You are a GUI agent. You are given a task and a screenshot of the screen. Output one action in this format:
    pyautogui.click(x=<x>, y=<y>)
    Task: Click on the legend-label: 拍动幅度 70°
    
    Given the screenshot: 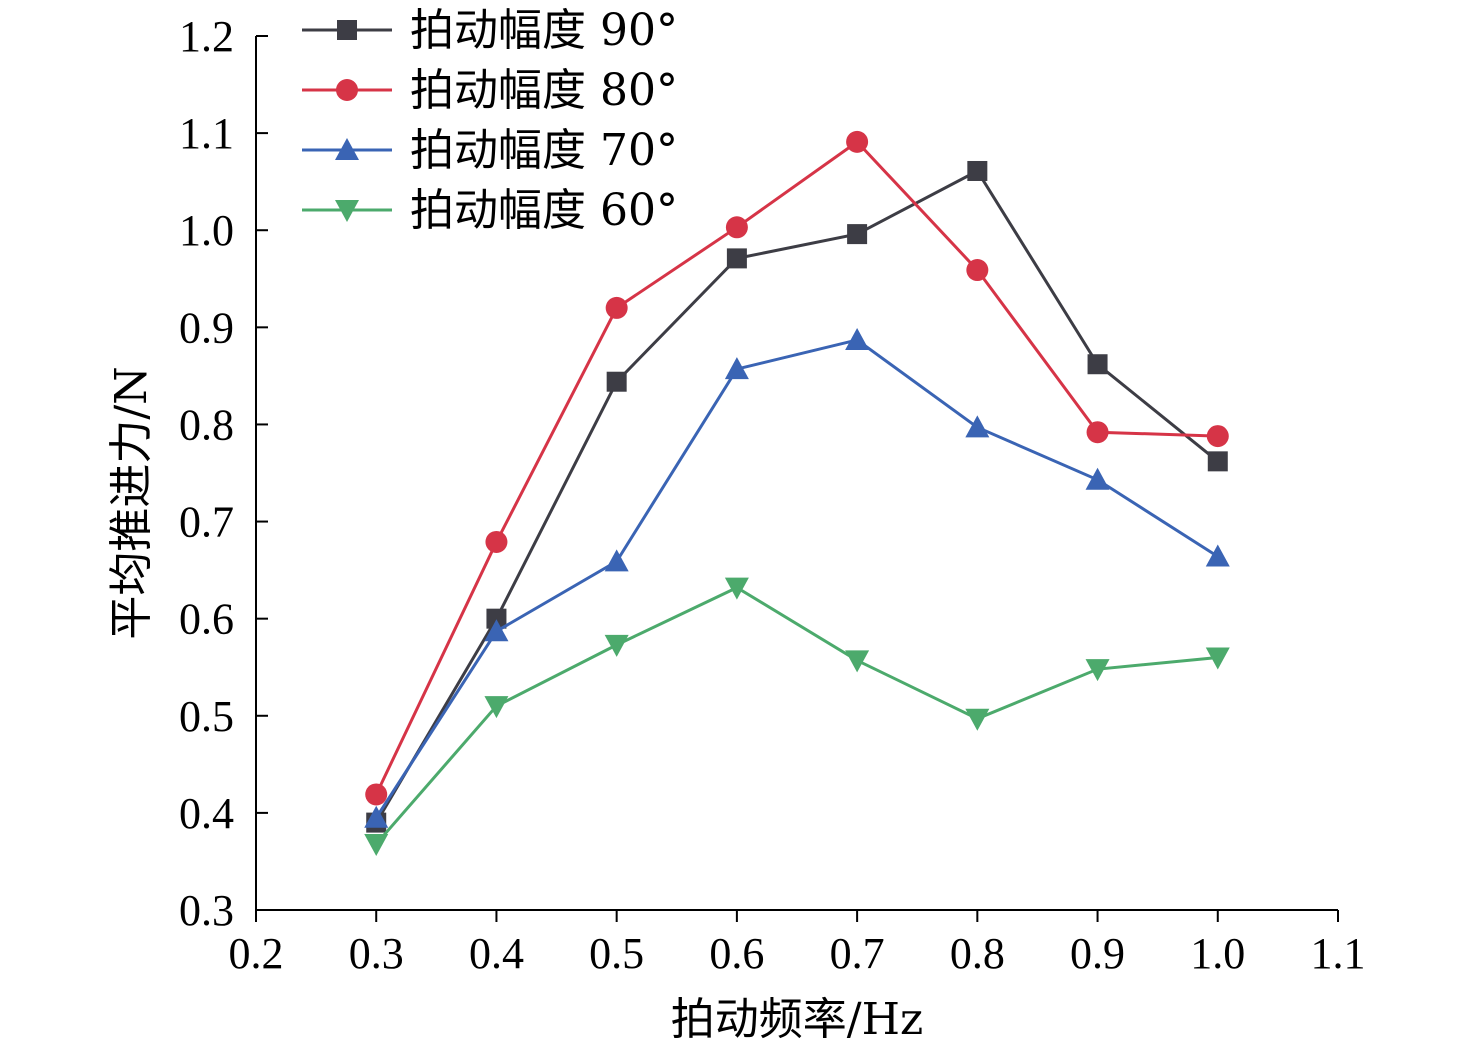 What is the action you would take?
    pyautogui.click(x=544, y=150)
    